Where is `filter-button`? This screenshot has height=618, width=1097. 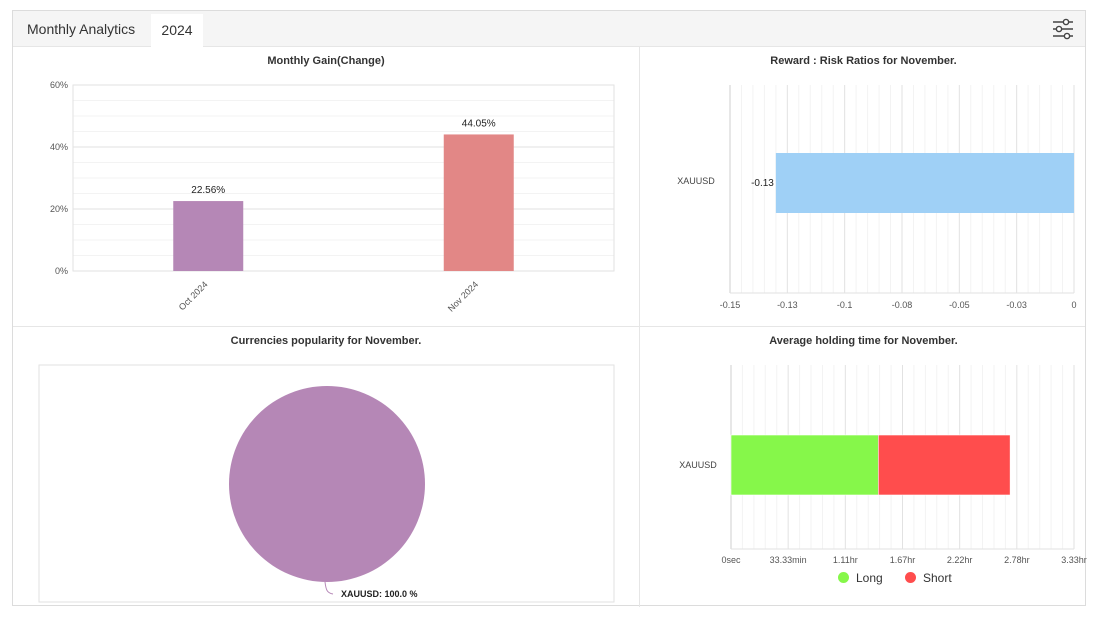 filter-button is located at coordinates (1063, 29).